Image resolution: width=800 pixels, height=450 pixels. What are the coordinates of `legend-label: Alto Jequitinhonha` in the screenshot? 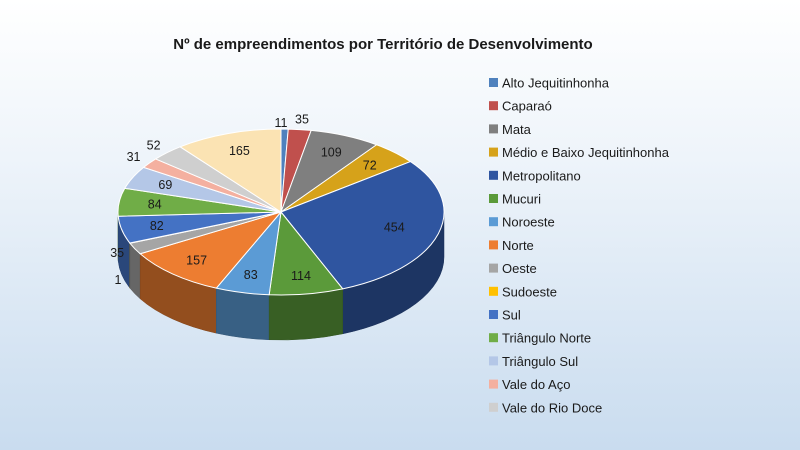 It's located at (556, 83).